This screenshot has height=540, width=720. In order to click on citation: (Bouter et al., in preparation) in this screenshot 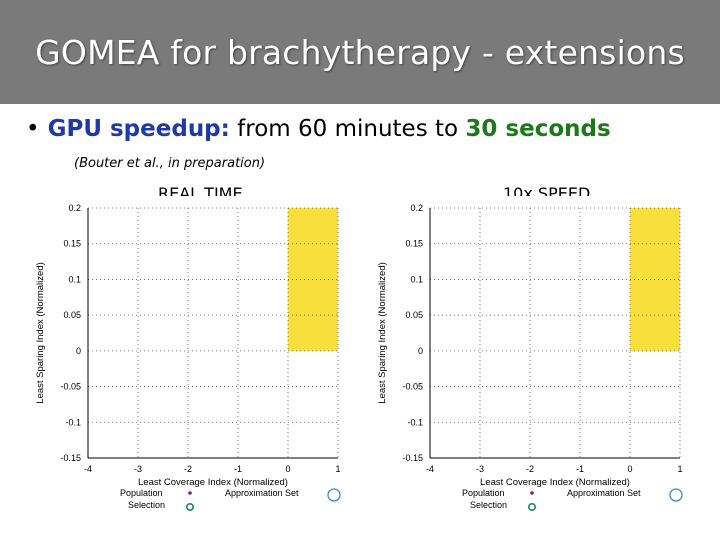, I will do `click(170, 163)`.